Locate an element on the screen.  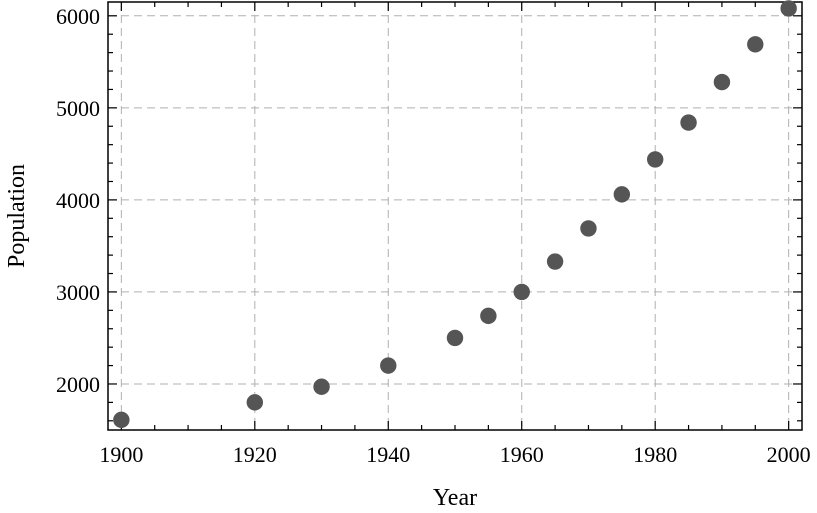
x-axis-label: Year is located at coordinates (455, 498).